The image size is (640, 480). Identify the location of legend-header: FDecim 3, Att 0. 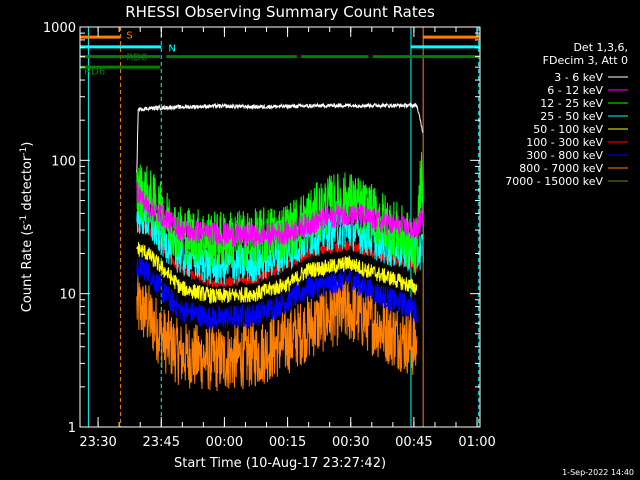
(585, 60).